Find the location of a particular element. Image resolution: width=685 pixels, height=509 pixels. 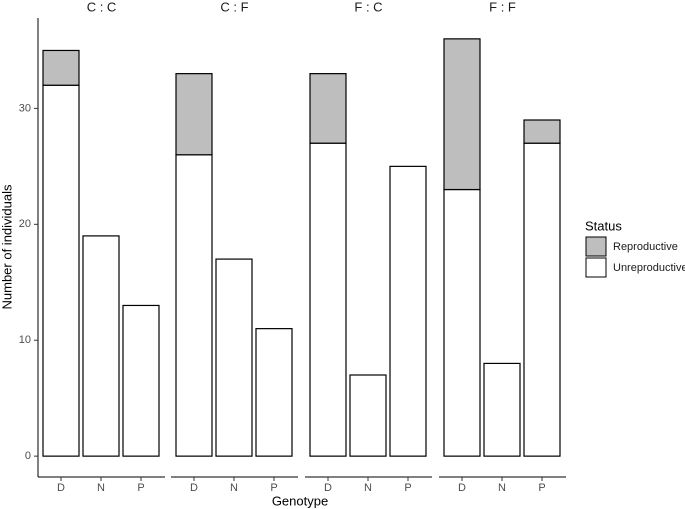

facet-title: C : F is located at coordinates (234, 7).